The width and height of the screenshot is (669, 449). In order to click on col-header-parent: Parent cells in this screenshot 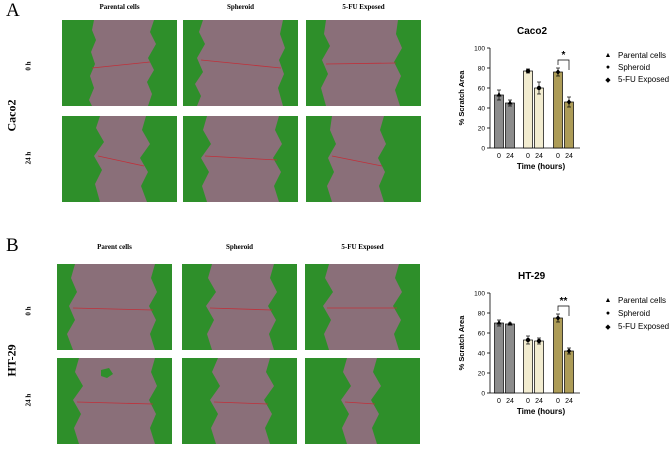, I will do `click(114, 247)`.